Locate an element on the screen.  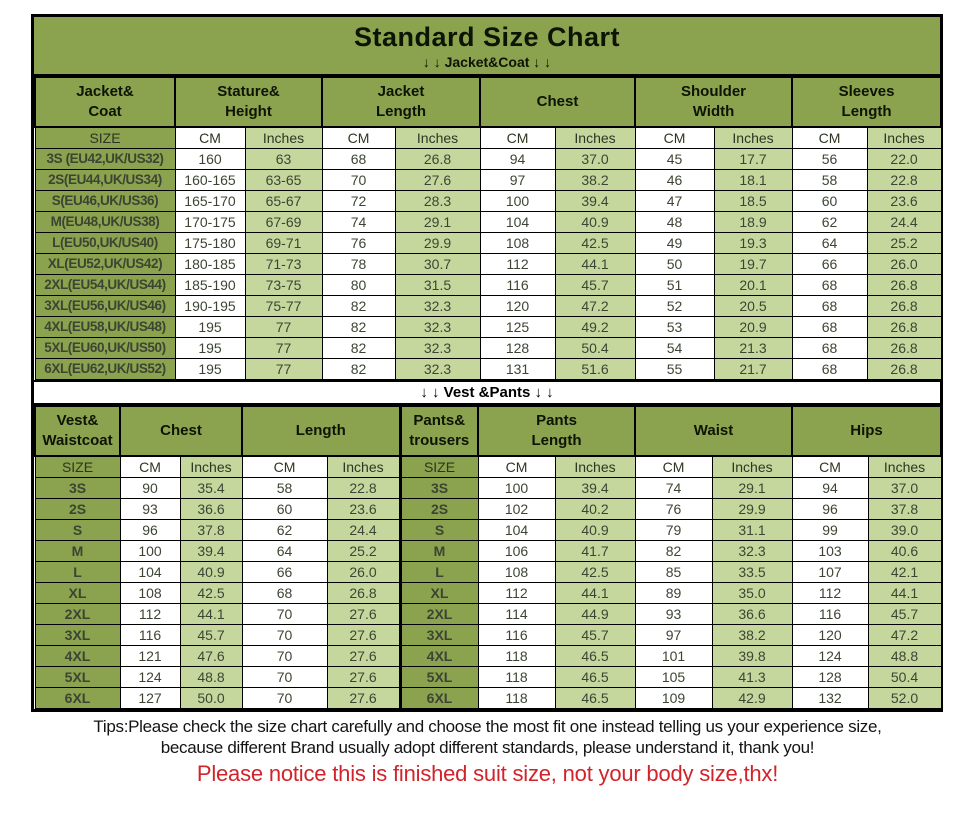
cm-value-cell: 108 is located at coordinates (516, 572).